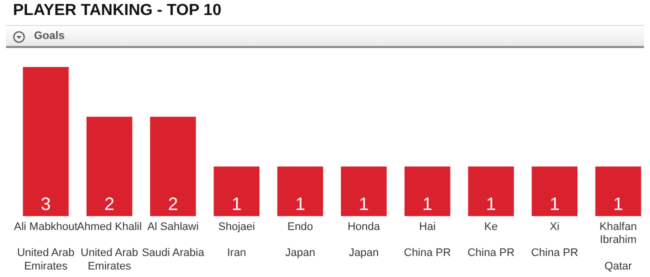 The width and height of the screenshot is (650, 277). I want to click on category-label: Hai China PR, so click(427, 240).